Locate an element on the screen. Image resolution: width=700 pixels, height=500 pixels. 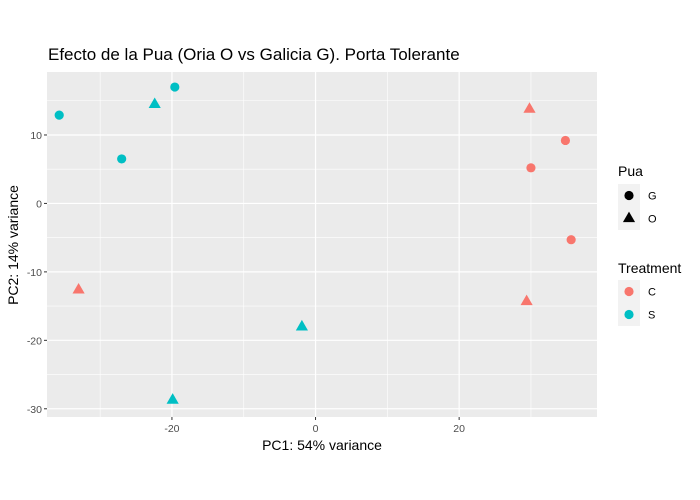
legend-pua-label: G is located at coordinates (652, 197).